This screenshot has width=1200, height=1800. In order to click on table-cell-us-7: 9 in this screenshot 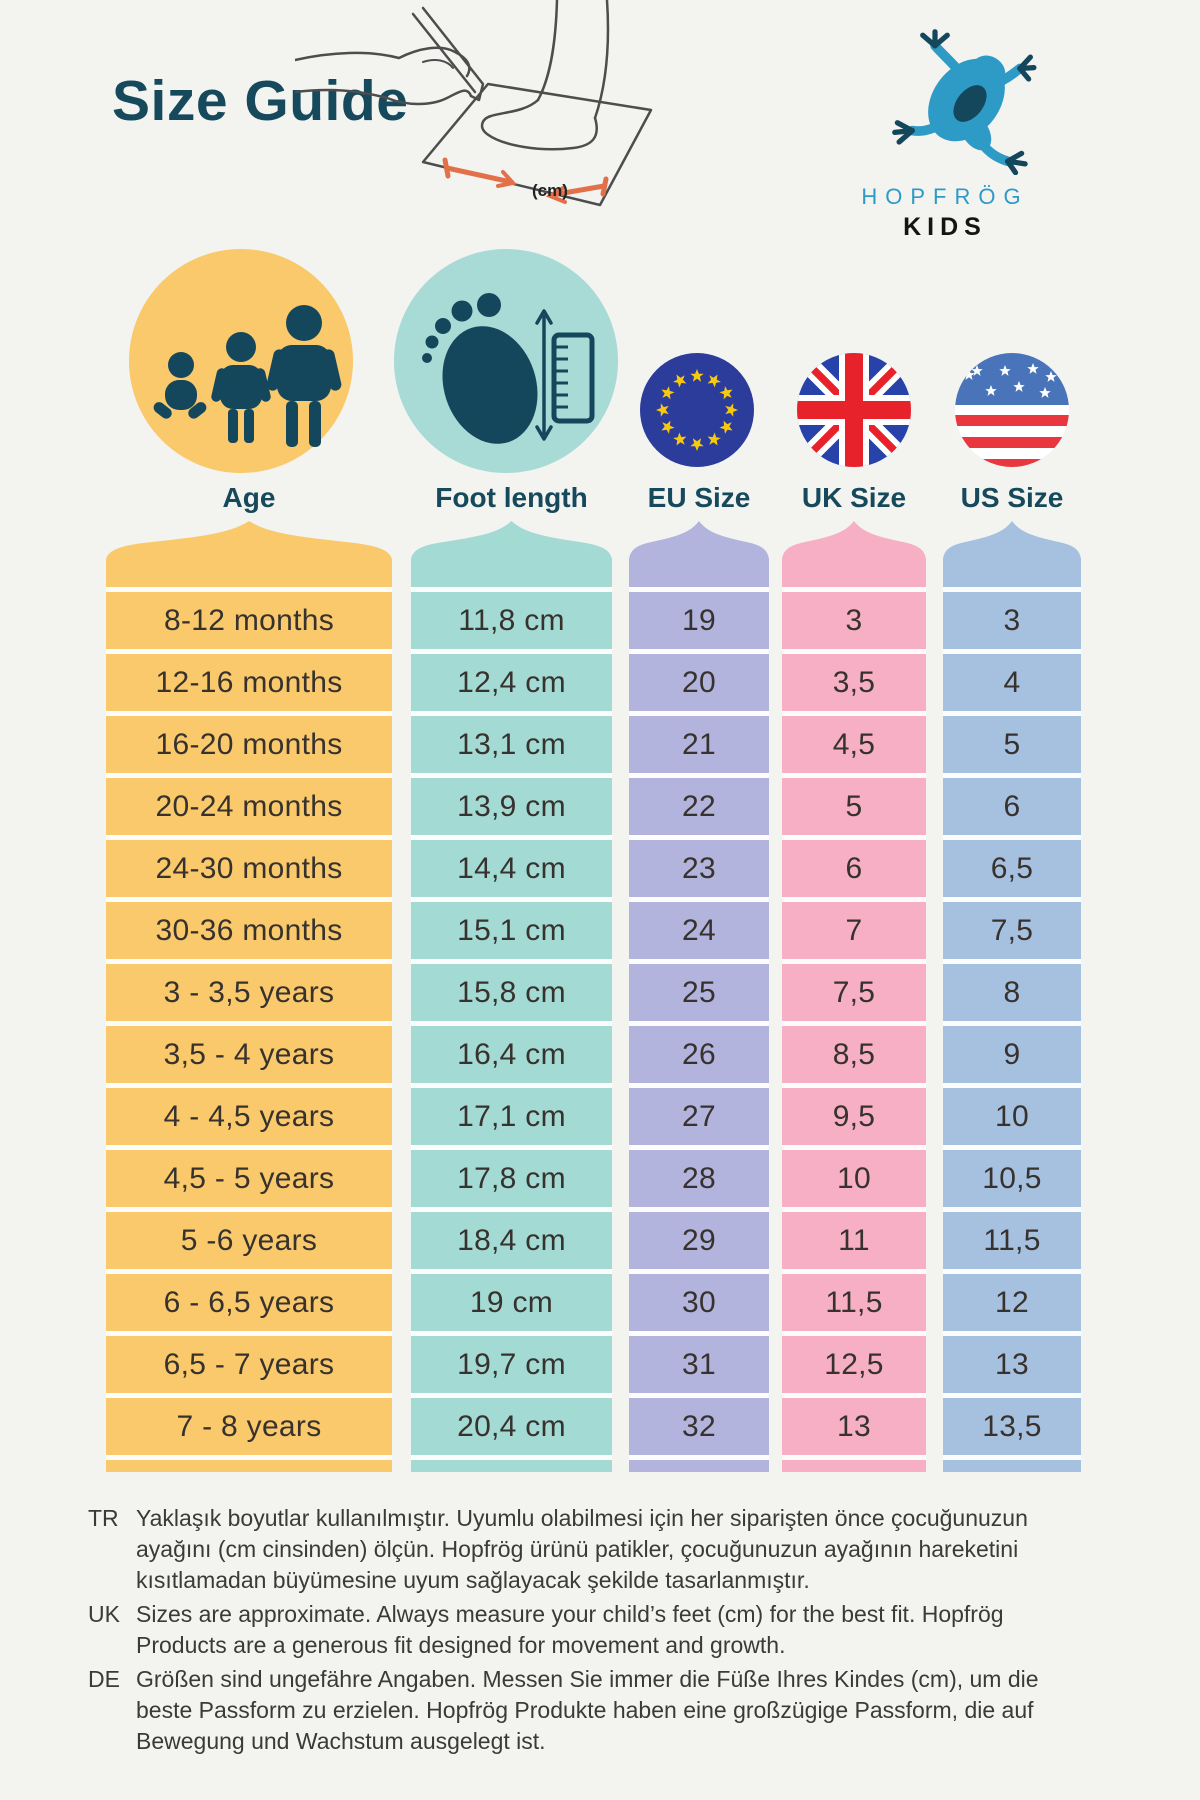, I will do `click(1012, 1054)`.